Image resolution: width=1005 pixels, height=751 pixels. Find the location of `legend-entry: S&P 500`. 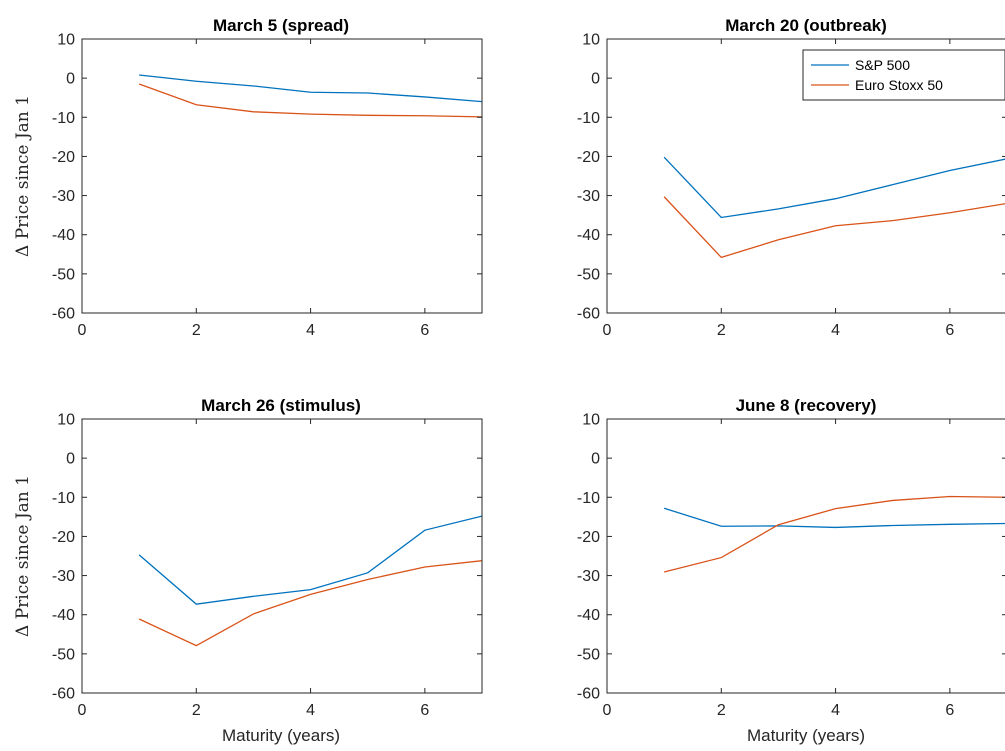

legend-entry: S&P 500 is located at coordinates (882, 65).